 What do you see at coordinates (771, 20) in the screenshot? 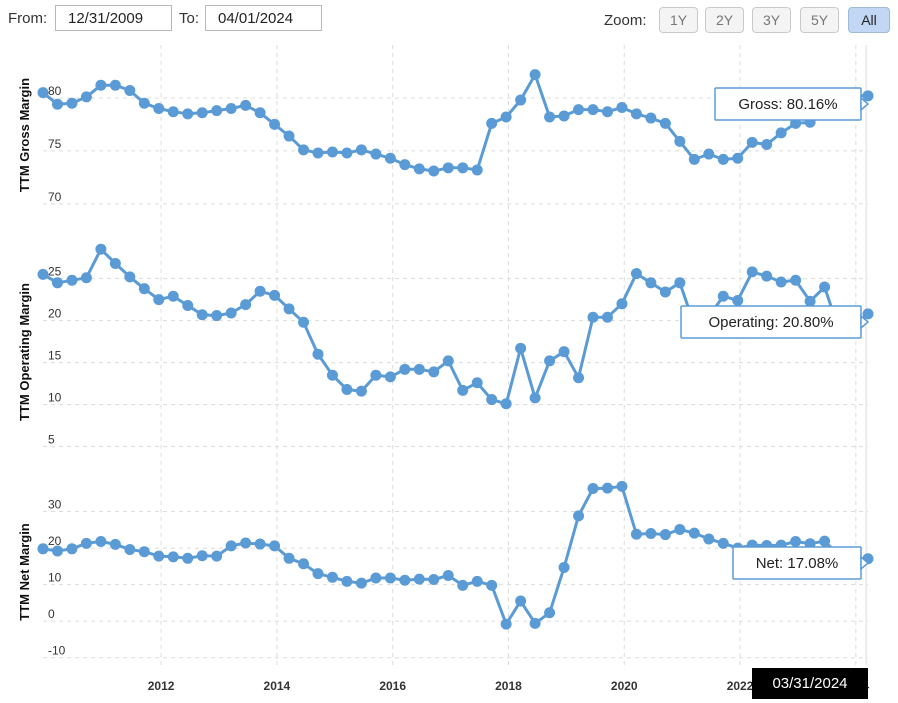
I see `zoom-3y-button: 3Y` at bounding box center [771, 20].